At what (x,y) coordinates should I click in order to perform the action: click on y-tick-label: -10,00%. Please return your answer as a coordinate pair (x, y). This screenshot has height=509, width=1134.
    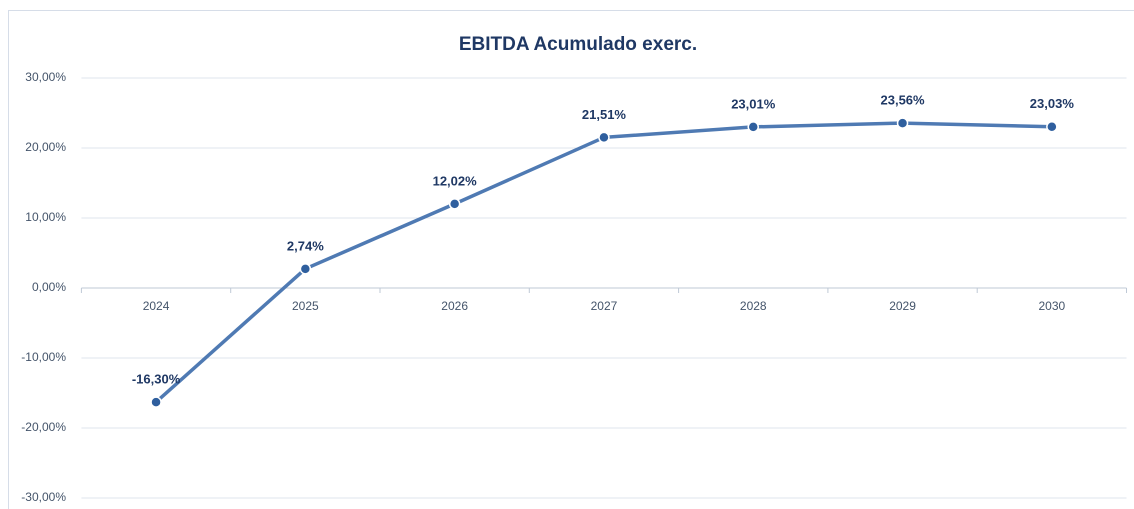
    Looking at the image, I should click on (43, 357).